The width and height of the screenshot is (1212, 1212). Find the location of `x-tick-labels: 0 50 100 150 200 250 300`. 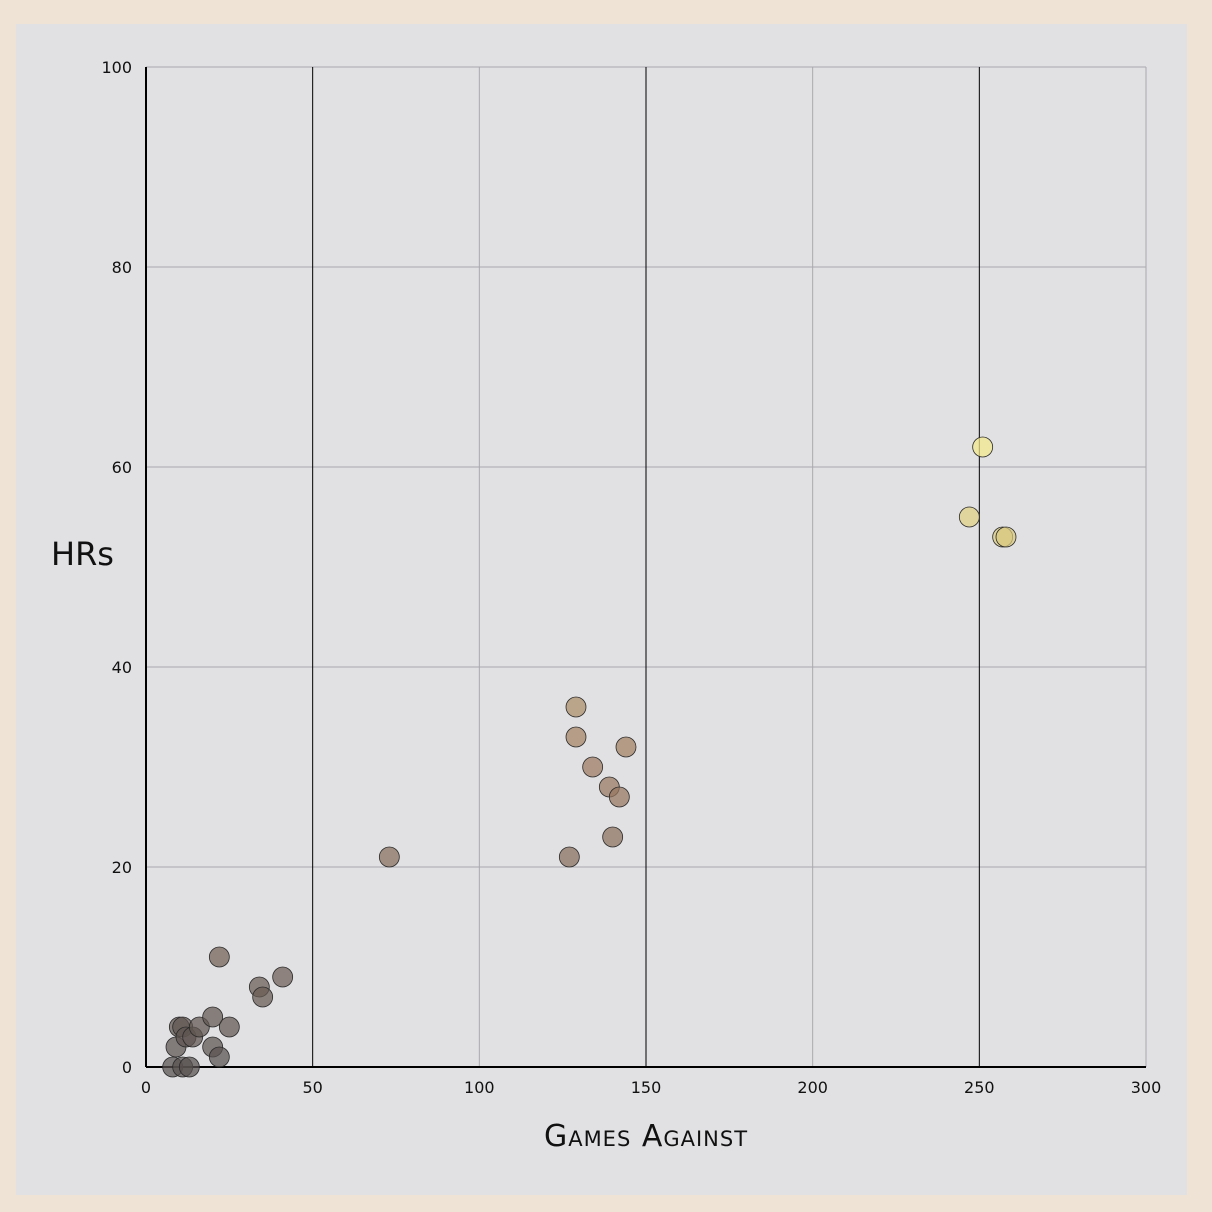

x-tick-labels: 0 50 100 150 200 250 300 is located at coordinates (651, 1087).